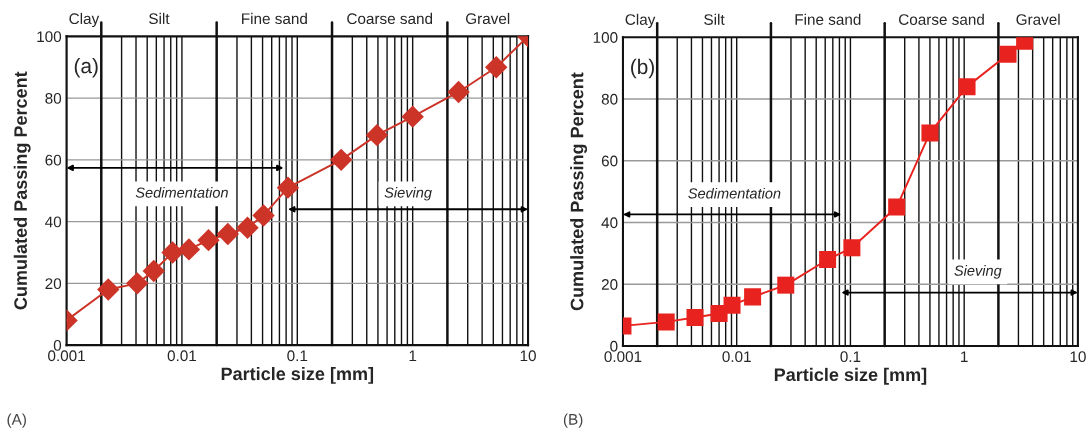  I want to click on annotation: (b), so click(642, 68).